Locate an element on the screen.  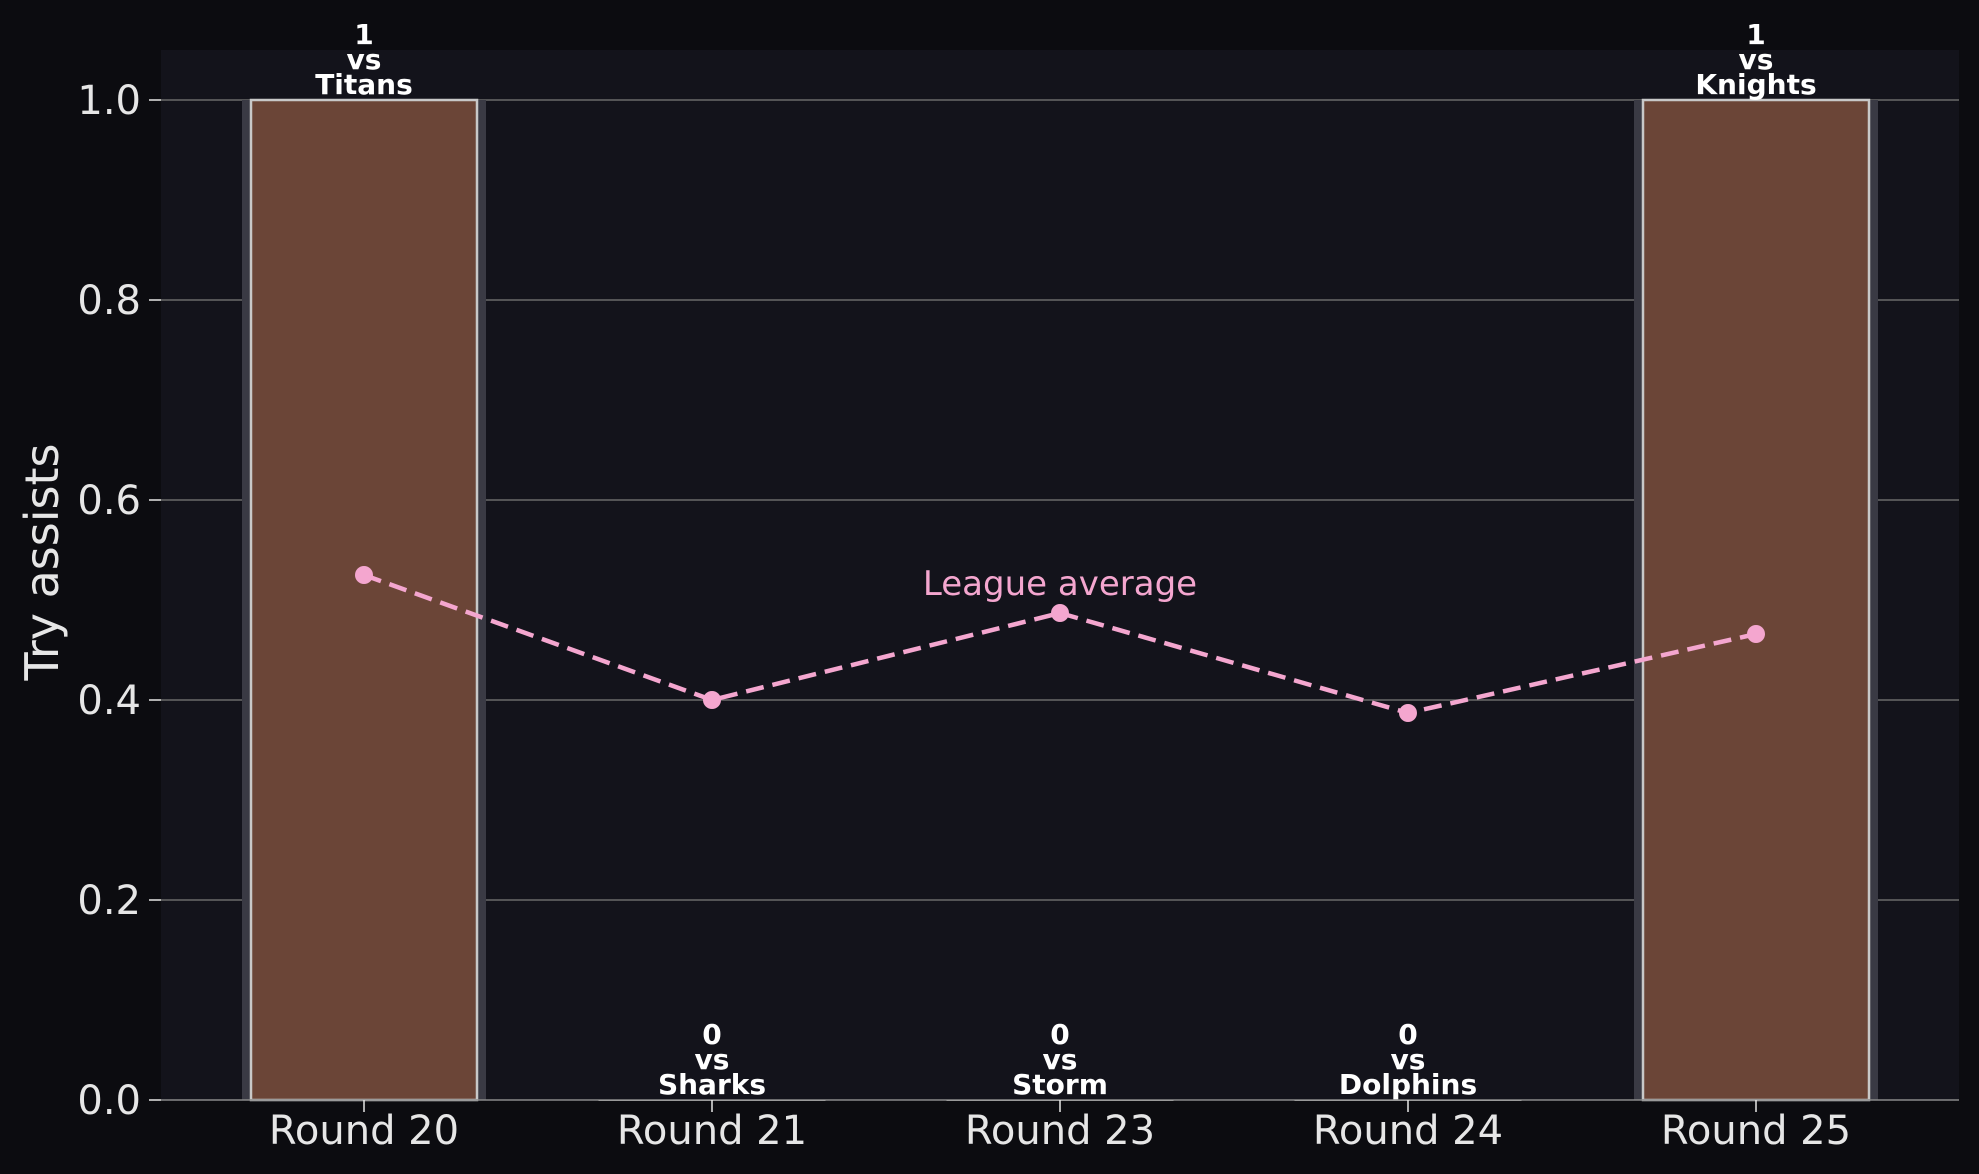
y-tick-label: 0.8 is located at coordinates (109, 301).